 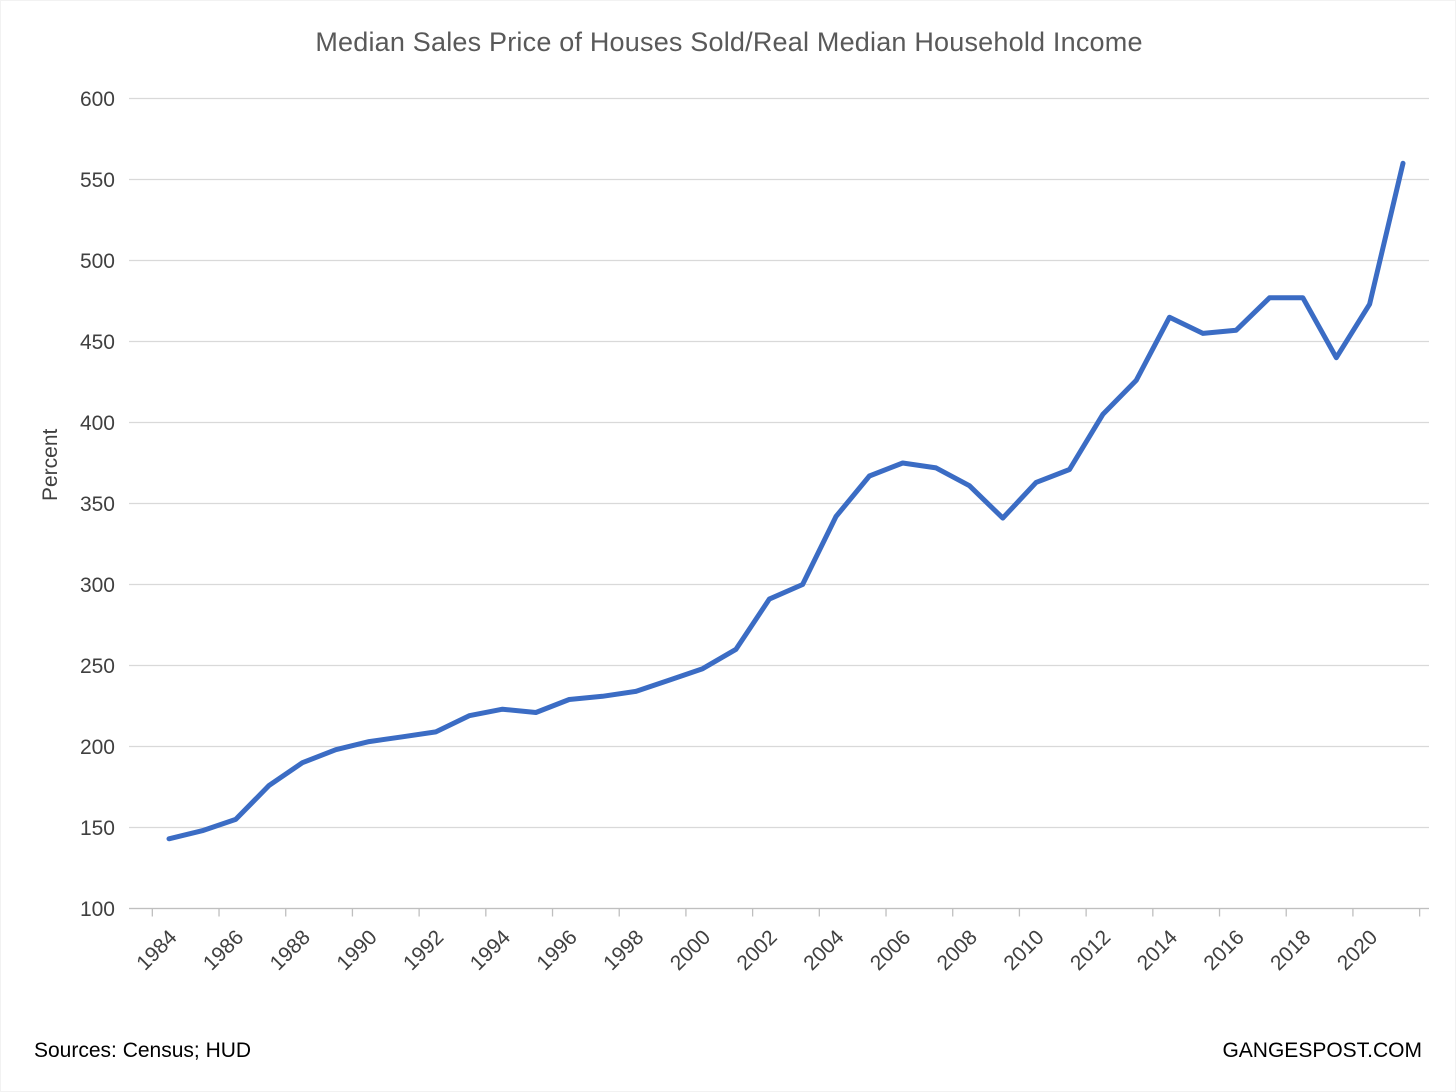 I want to click on y-tick-label: 450, so click(x=97, y=342).